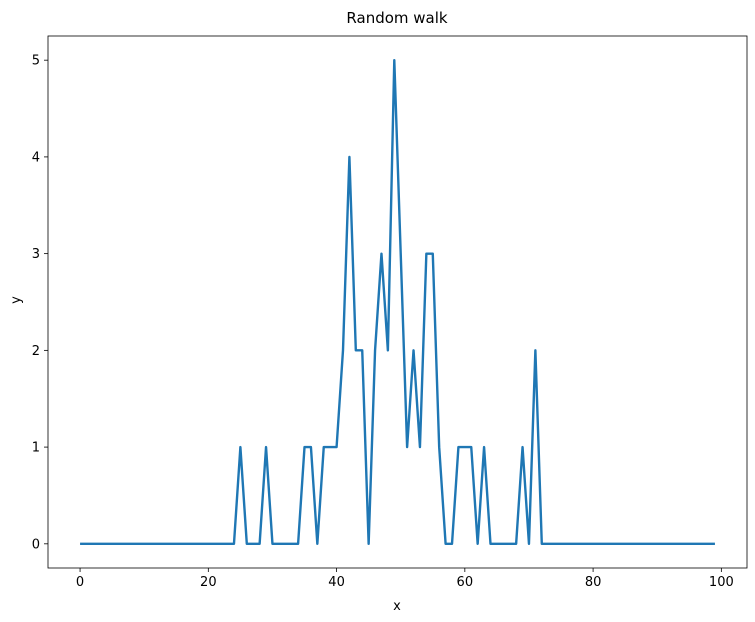 The height and width of the screenshot is (622, 755). I want to click on y-tick-label: 0, so click(36, 544).